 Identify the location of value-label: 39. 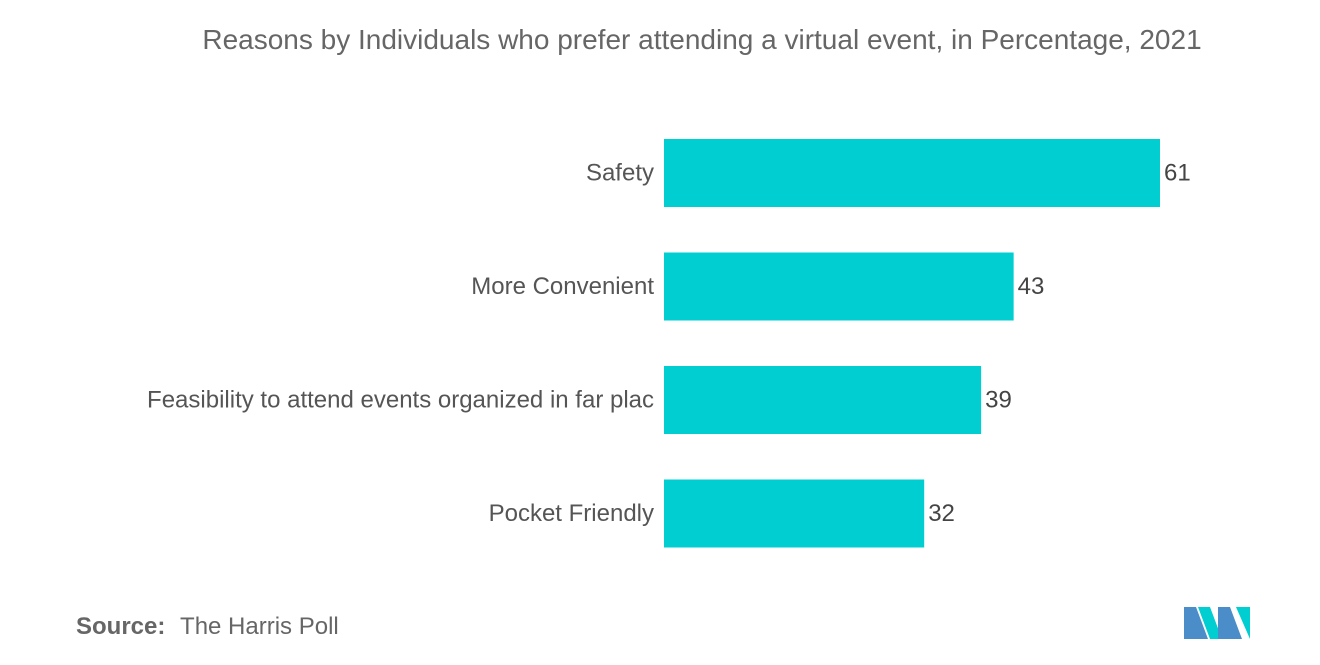
(998, 400).